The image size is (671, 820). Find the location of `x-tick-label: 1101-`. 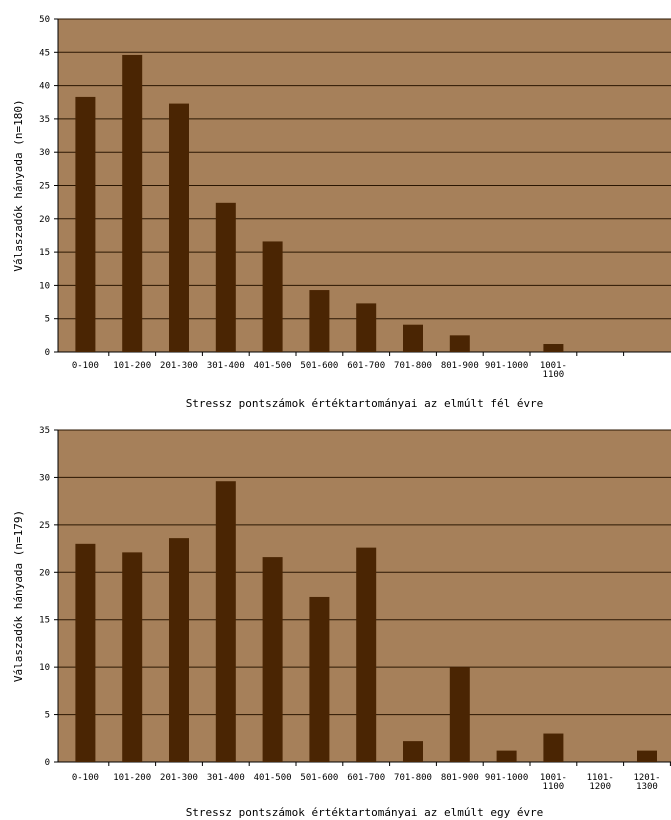

x-tick-label: 1101- is located at coordinates (600, 778).